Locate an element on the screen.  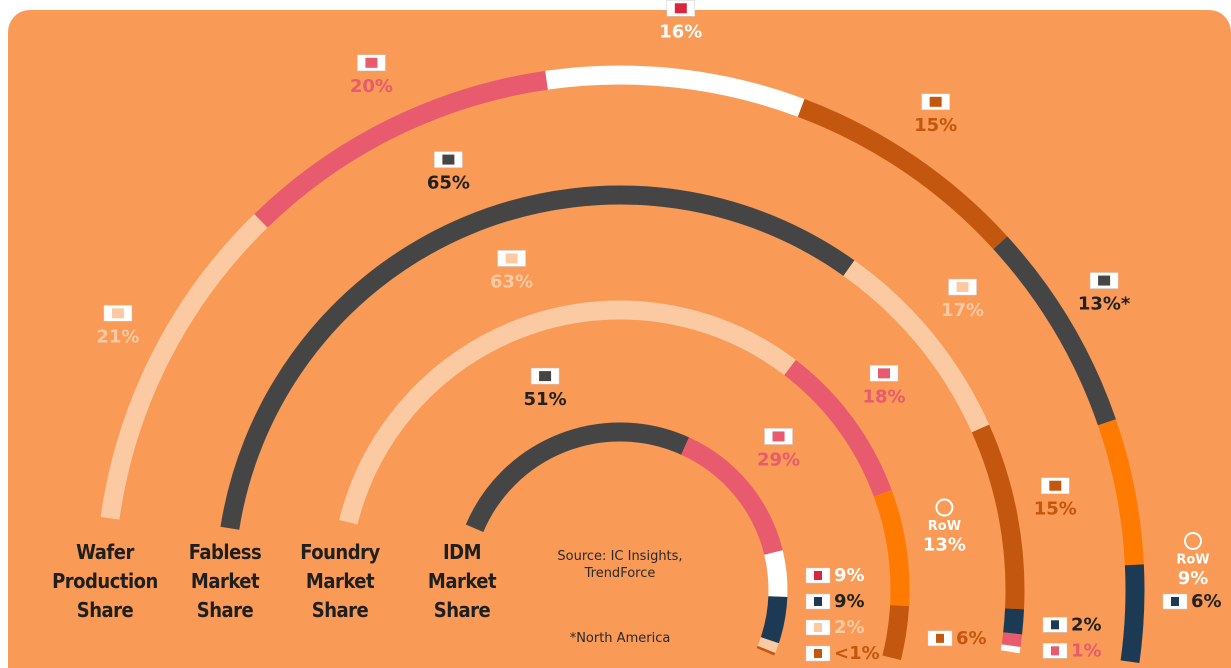
footnote: *North America is located at coordinates (620, 638).